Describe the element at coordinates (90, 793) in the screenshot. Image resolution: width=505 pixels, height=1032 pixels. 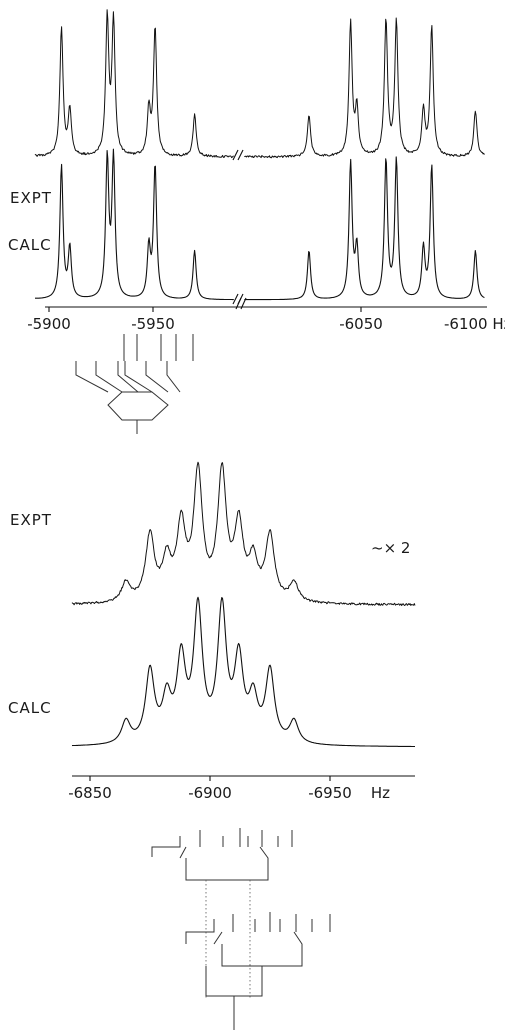
I see `bottom-tick-label: -6850` at that location.